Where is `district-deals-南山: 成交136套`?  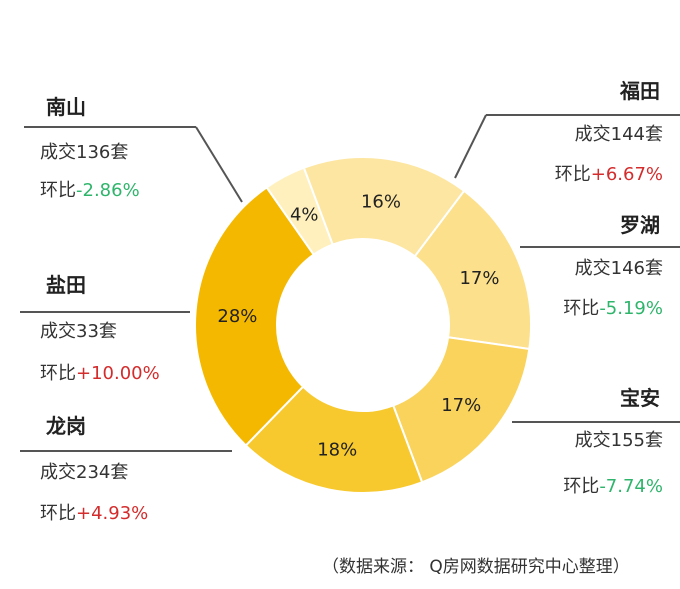
district-deals-南山: 成交136套 is located at coordinates (84, 152).